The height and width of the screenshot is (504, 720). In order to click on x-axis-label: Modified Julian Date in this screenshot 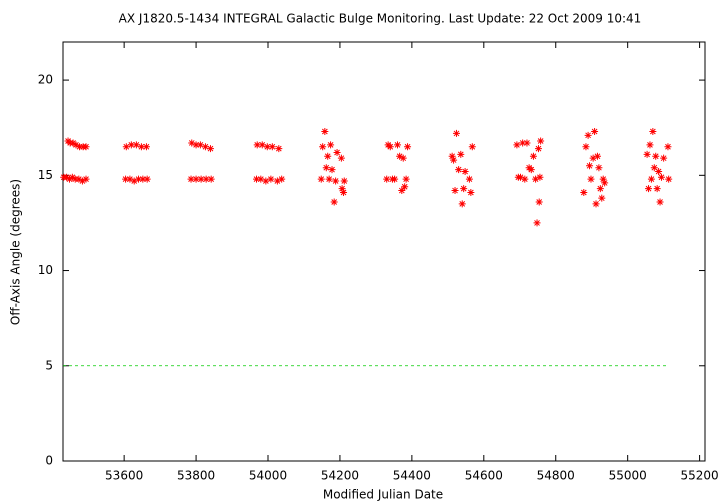, I will do `click(383, 495)`.